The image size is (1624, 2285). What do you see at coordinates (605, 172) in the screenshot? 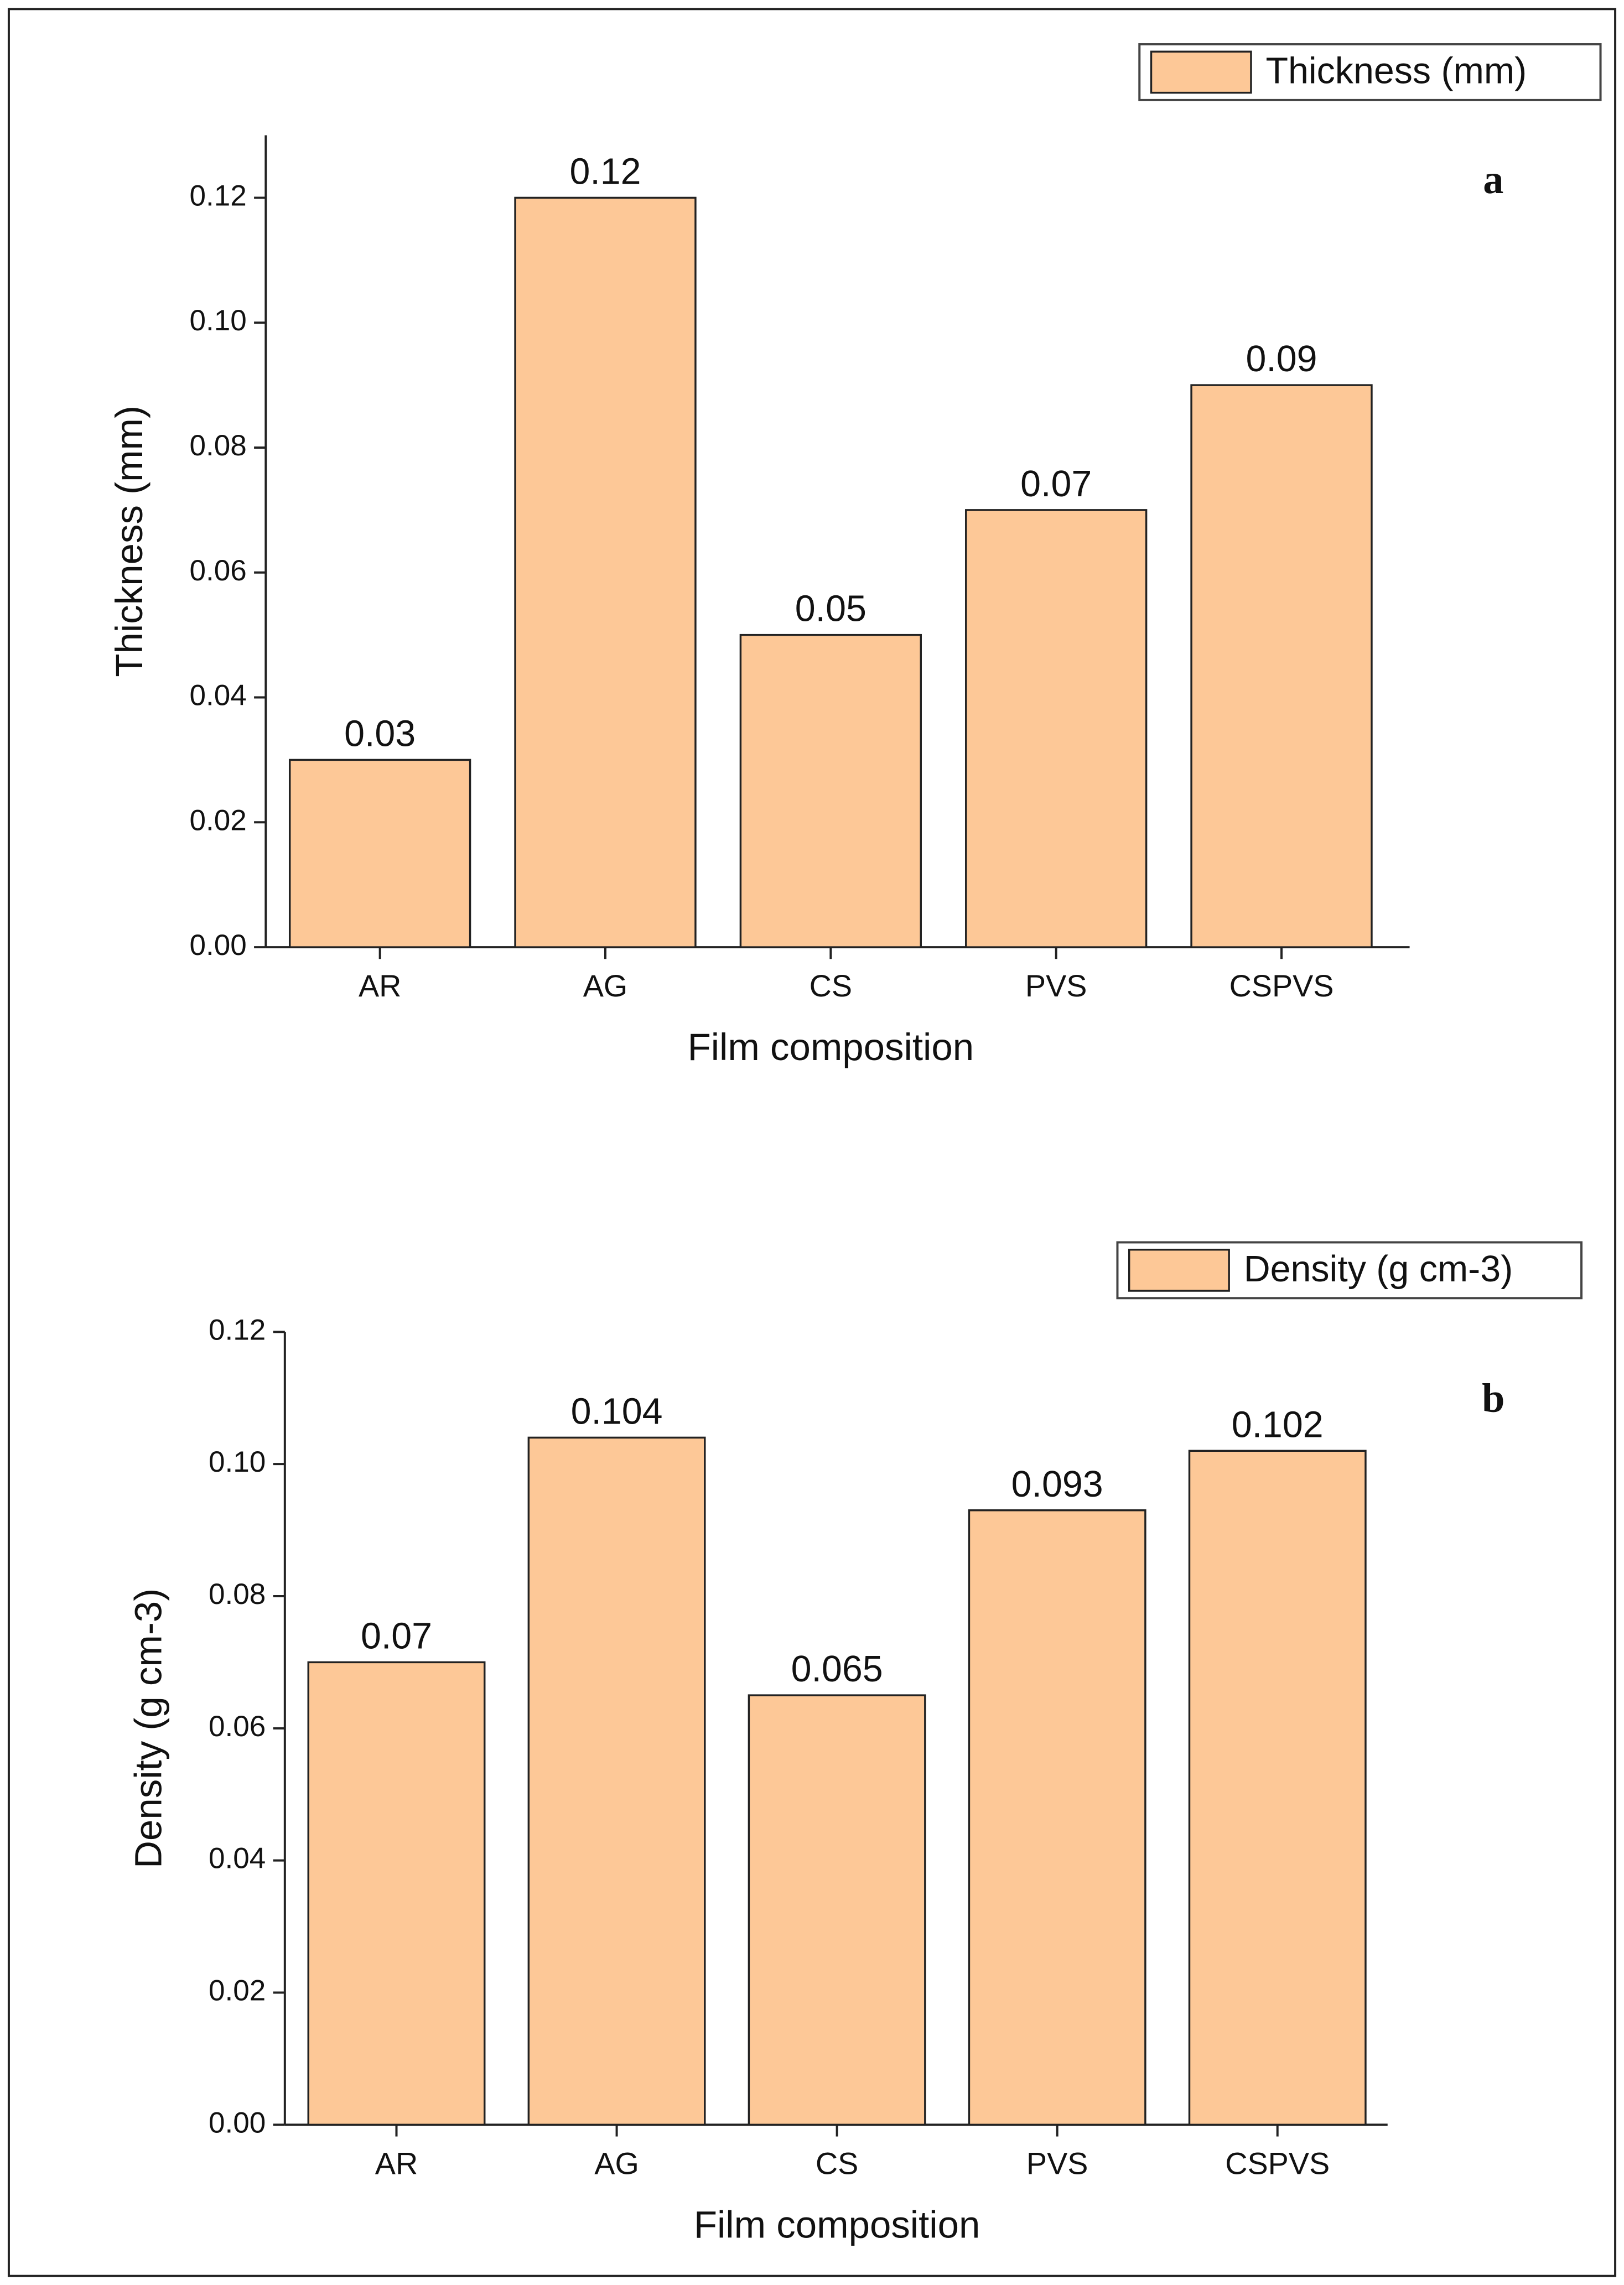
I see `value-label: 0.12` at bounding box center [605, 172].